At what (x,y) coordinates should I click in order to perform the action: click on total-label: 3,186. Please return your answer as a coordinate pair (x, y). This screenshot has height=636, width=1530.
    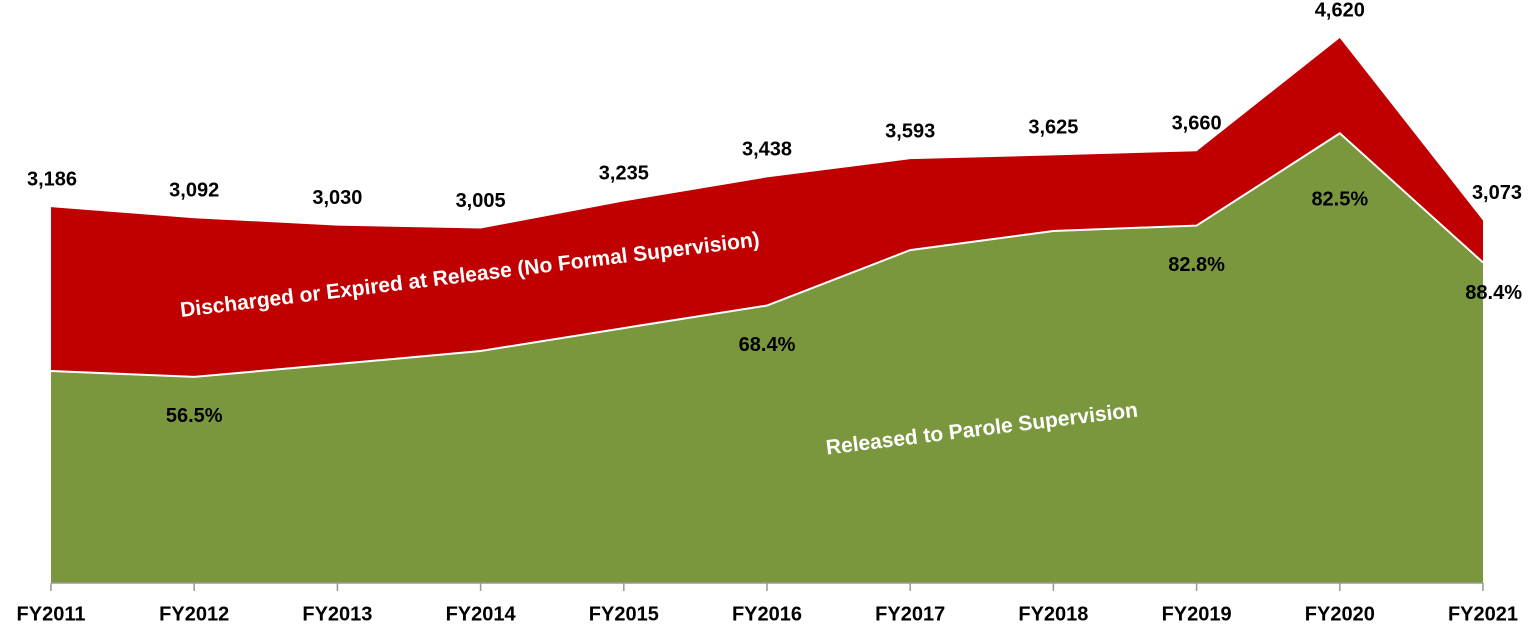
    Looking at the image, I should click on (52, 179).